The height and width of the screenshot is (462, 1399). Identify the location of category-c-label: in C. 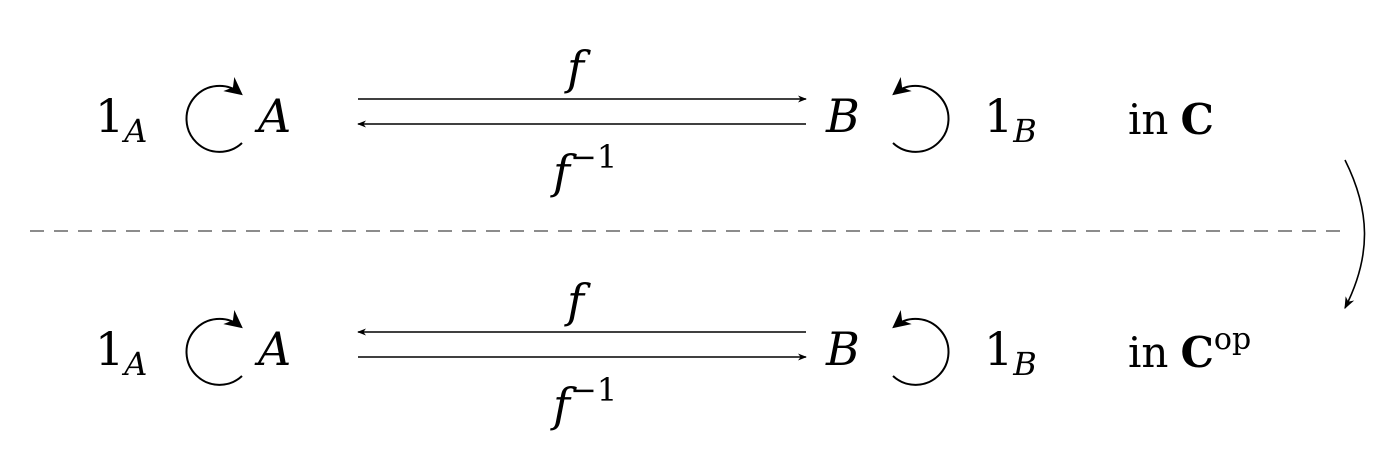
(1171, 119).